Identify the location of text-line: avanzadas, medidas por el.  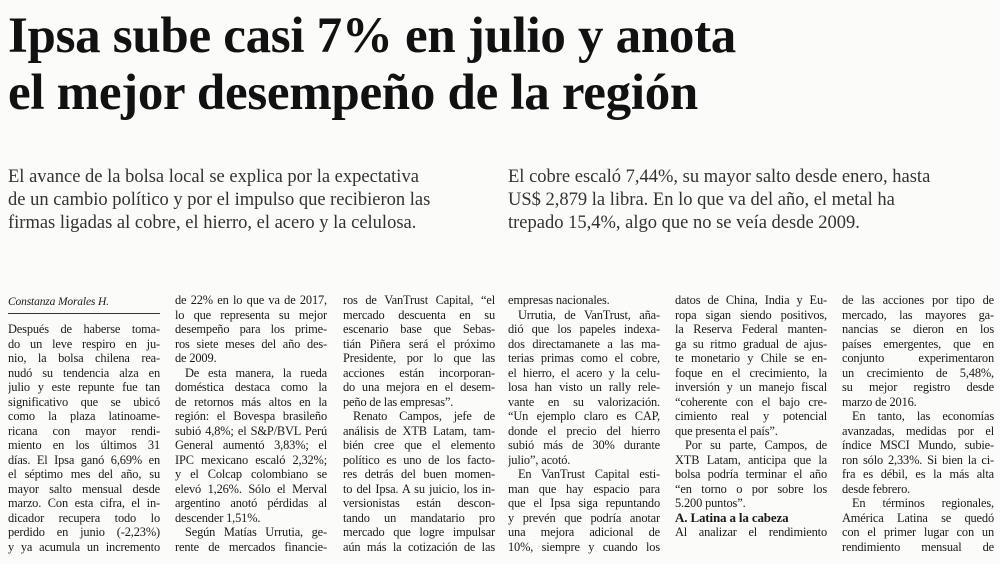
(918, 430).